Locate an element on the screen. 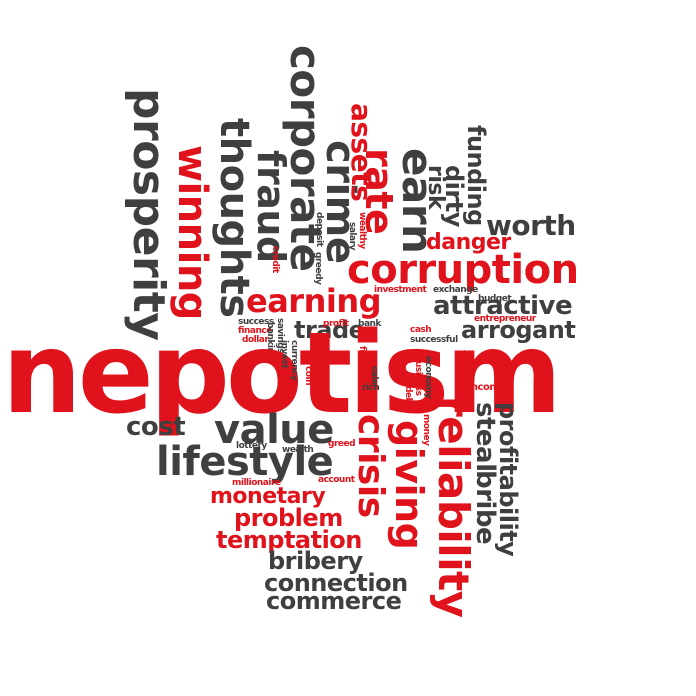 The image size is (696, 696). word-lifestyle: lifestyle is located at coordinates (245, 462).